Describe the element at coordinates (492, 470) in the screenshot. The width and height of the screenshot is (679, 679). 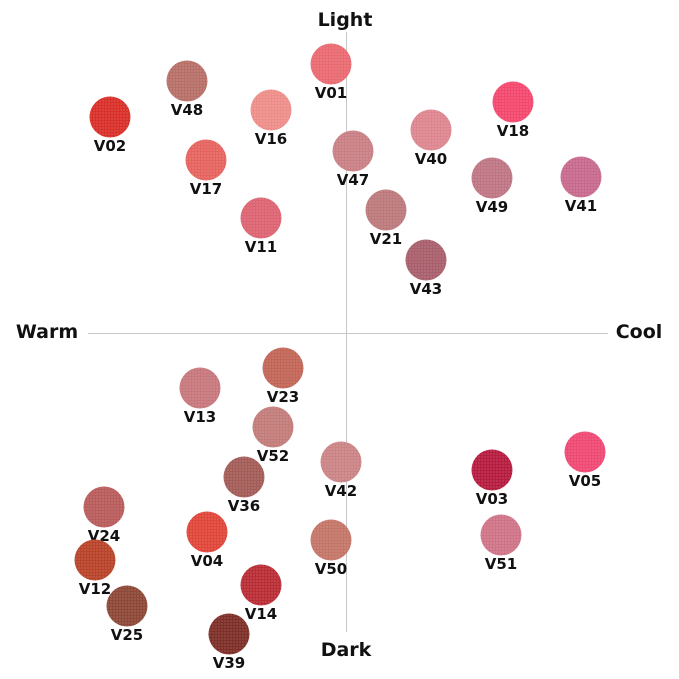
I see `shade-swatch-v03` at that location.